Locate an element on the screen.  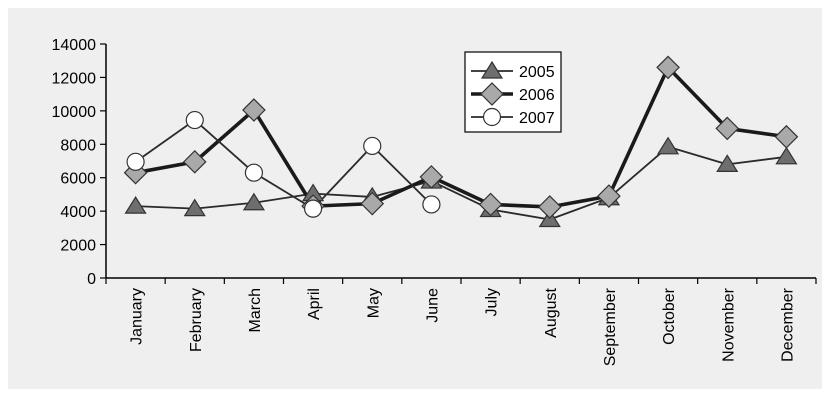
x-tick-label: October is located at coordinates (669, 316).